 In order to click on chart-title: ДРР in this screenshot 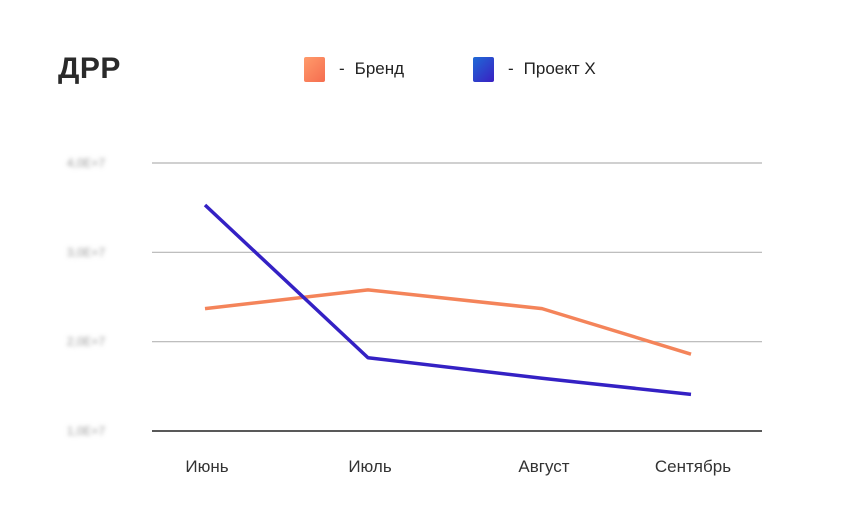, I will do `click(89, 68)`.